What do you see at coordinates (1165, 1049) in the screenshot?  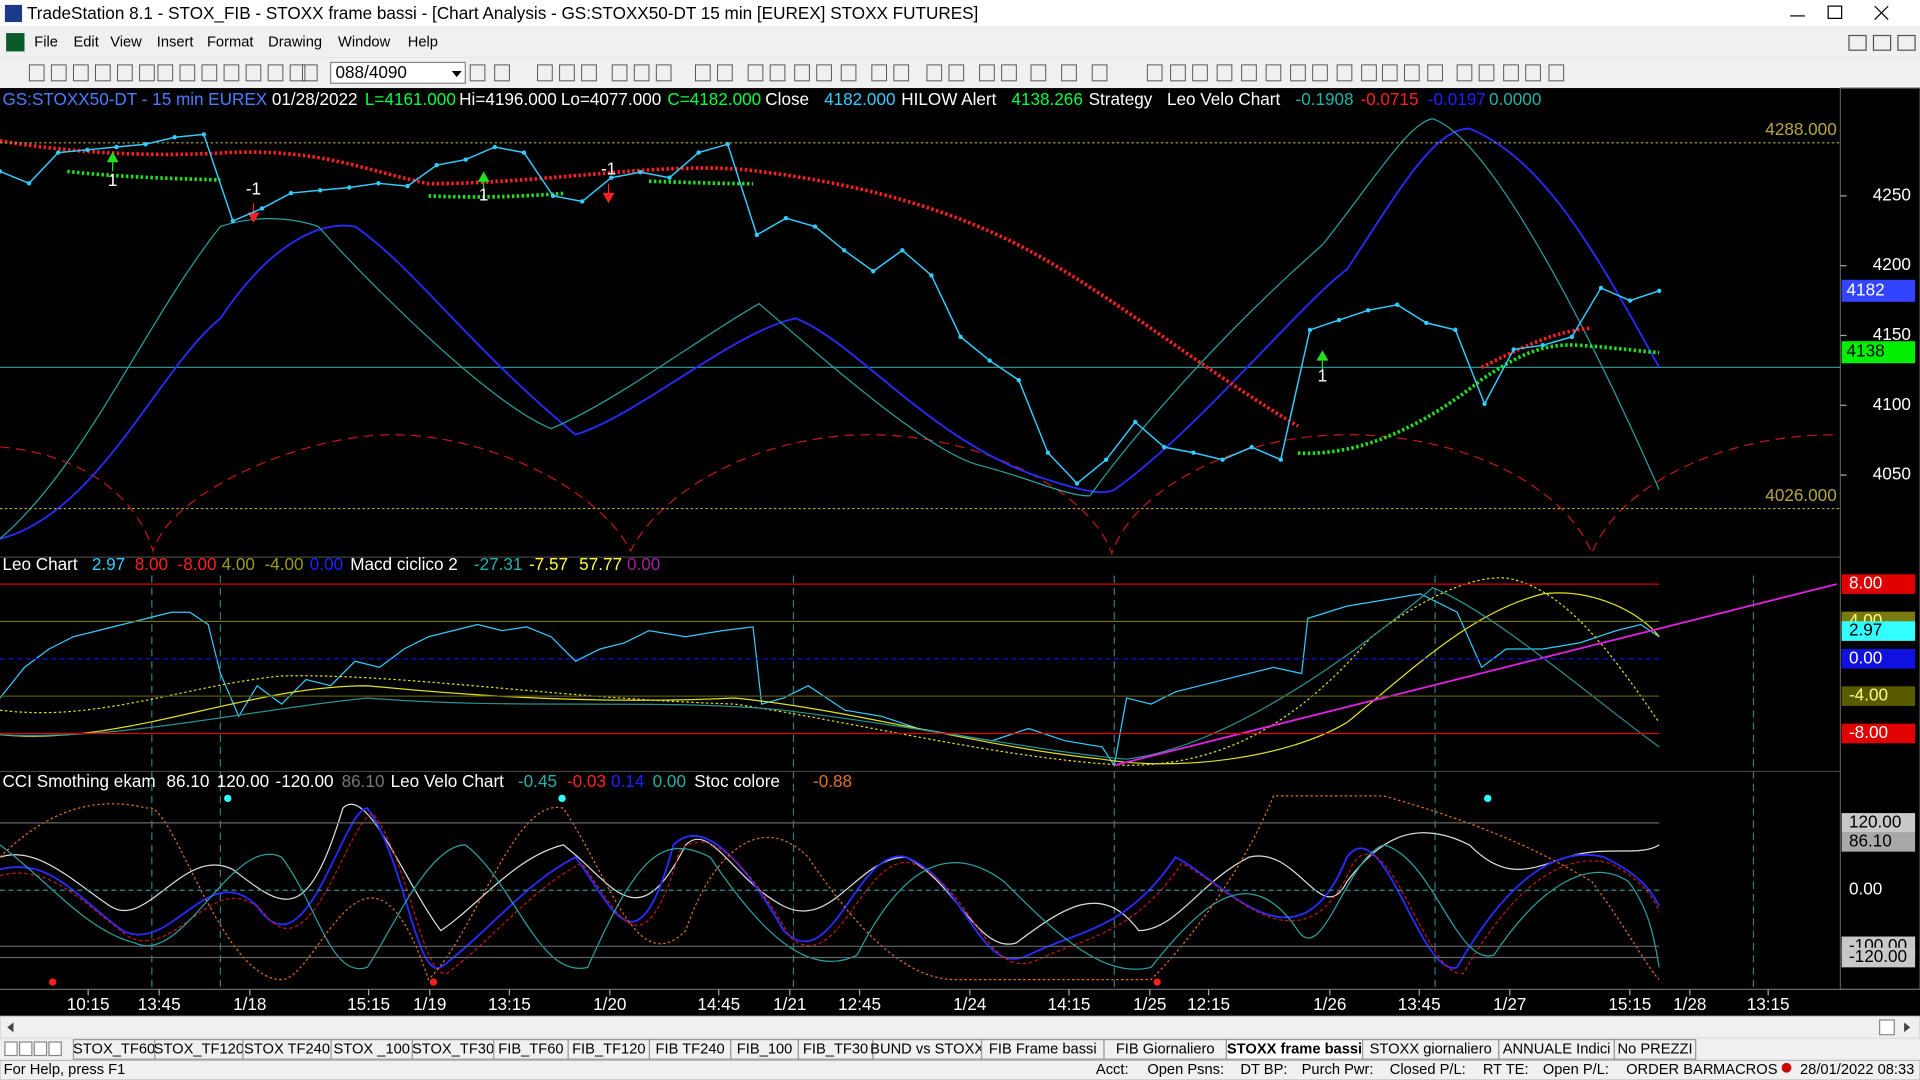 I see `tab-label: FIB Giornaliero` at bounding box center [1165, 1049].